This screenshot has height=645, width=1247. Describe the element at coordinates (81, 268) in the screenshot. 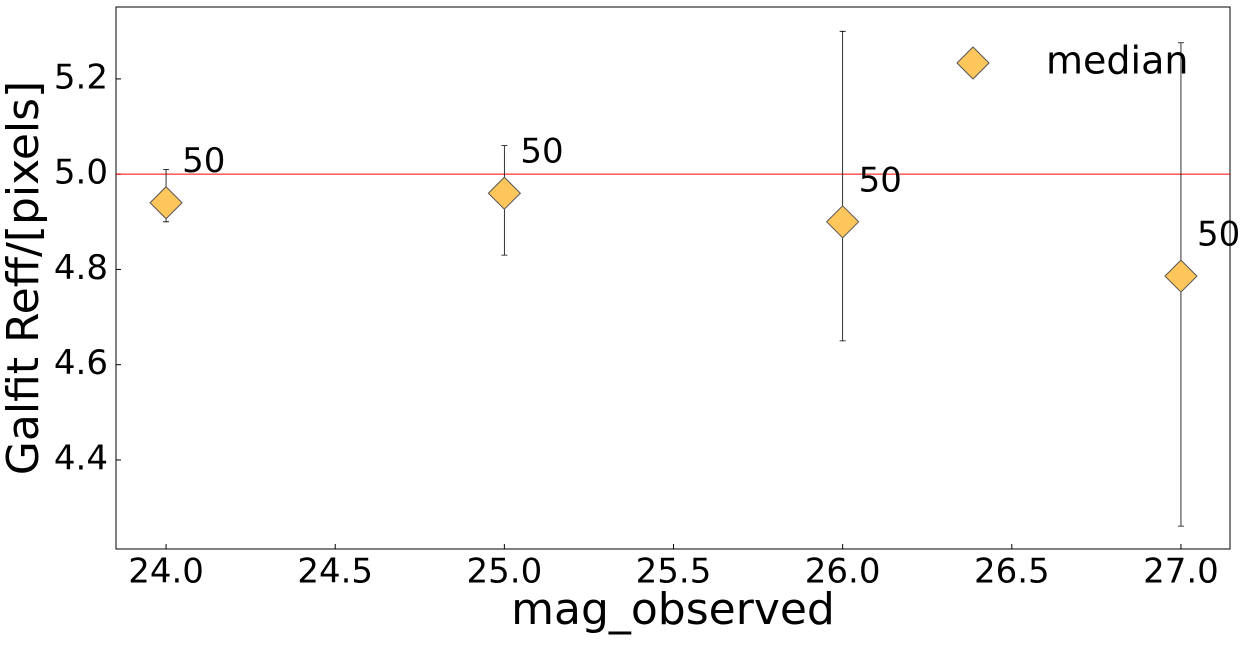

I see `y-tick-label: 4.8` at that location.